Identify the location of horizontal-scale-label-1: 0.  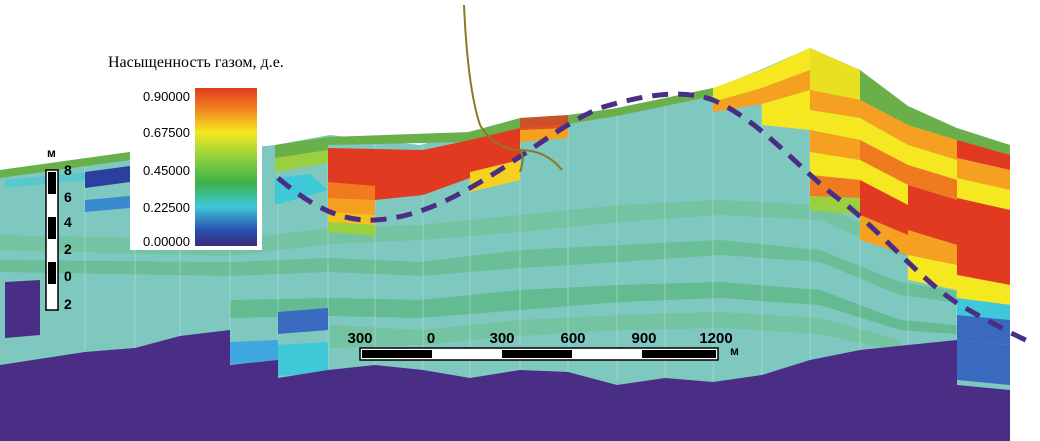
(431, 338).